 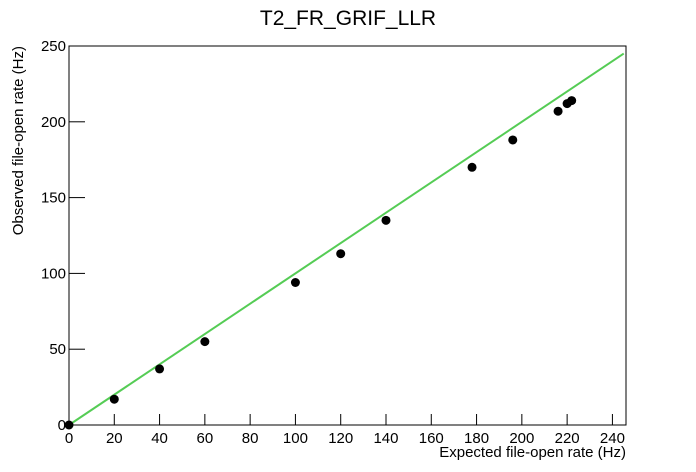 What do you see at coordinates (612, 438) in the screenshot?
I see `x-tick-label: 240` at bounding box center [612, 438].